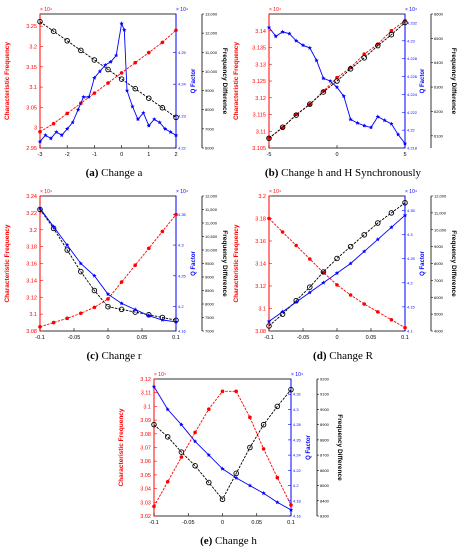 This screenshot has width=457, height=550. What do you see at coordinates (259, 149) in the screenshot?
I see `left-tick-label: 3.105` at bounding box center [259, 149].